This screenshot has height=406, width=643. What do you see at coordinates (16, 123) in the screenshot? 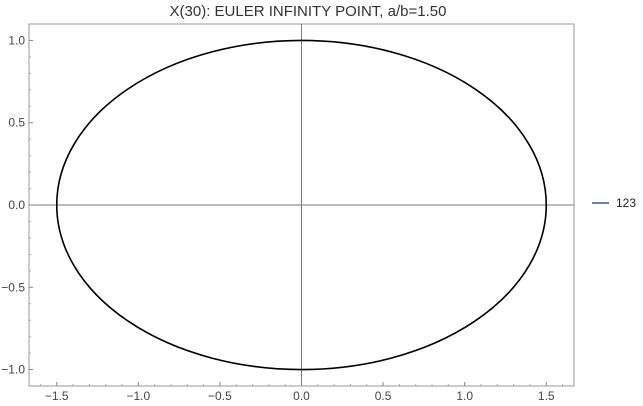
I see `y-tick-label: 0.5` at bounding box center [16, 123].